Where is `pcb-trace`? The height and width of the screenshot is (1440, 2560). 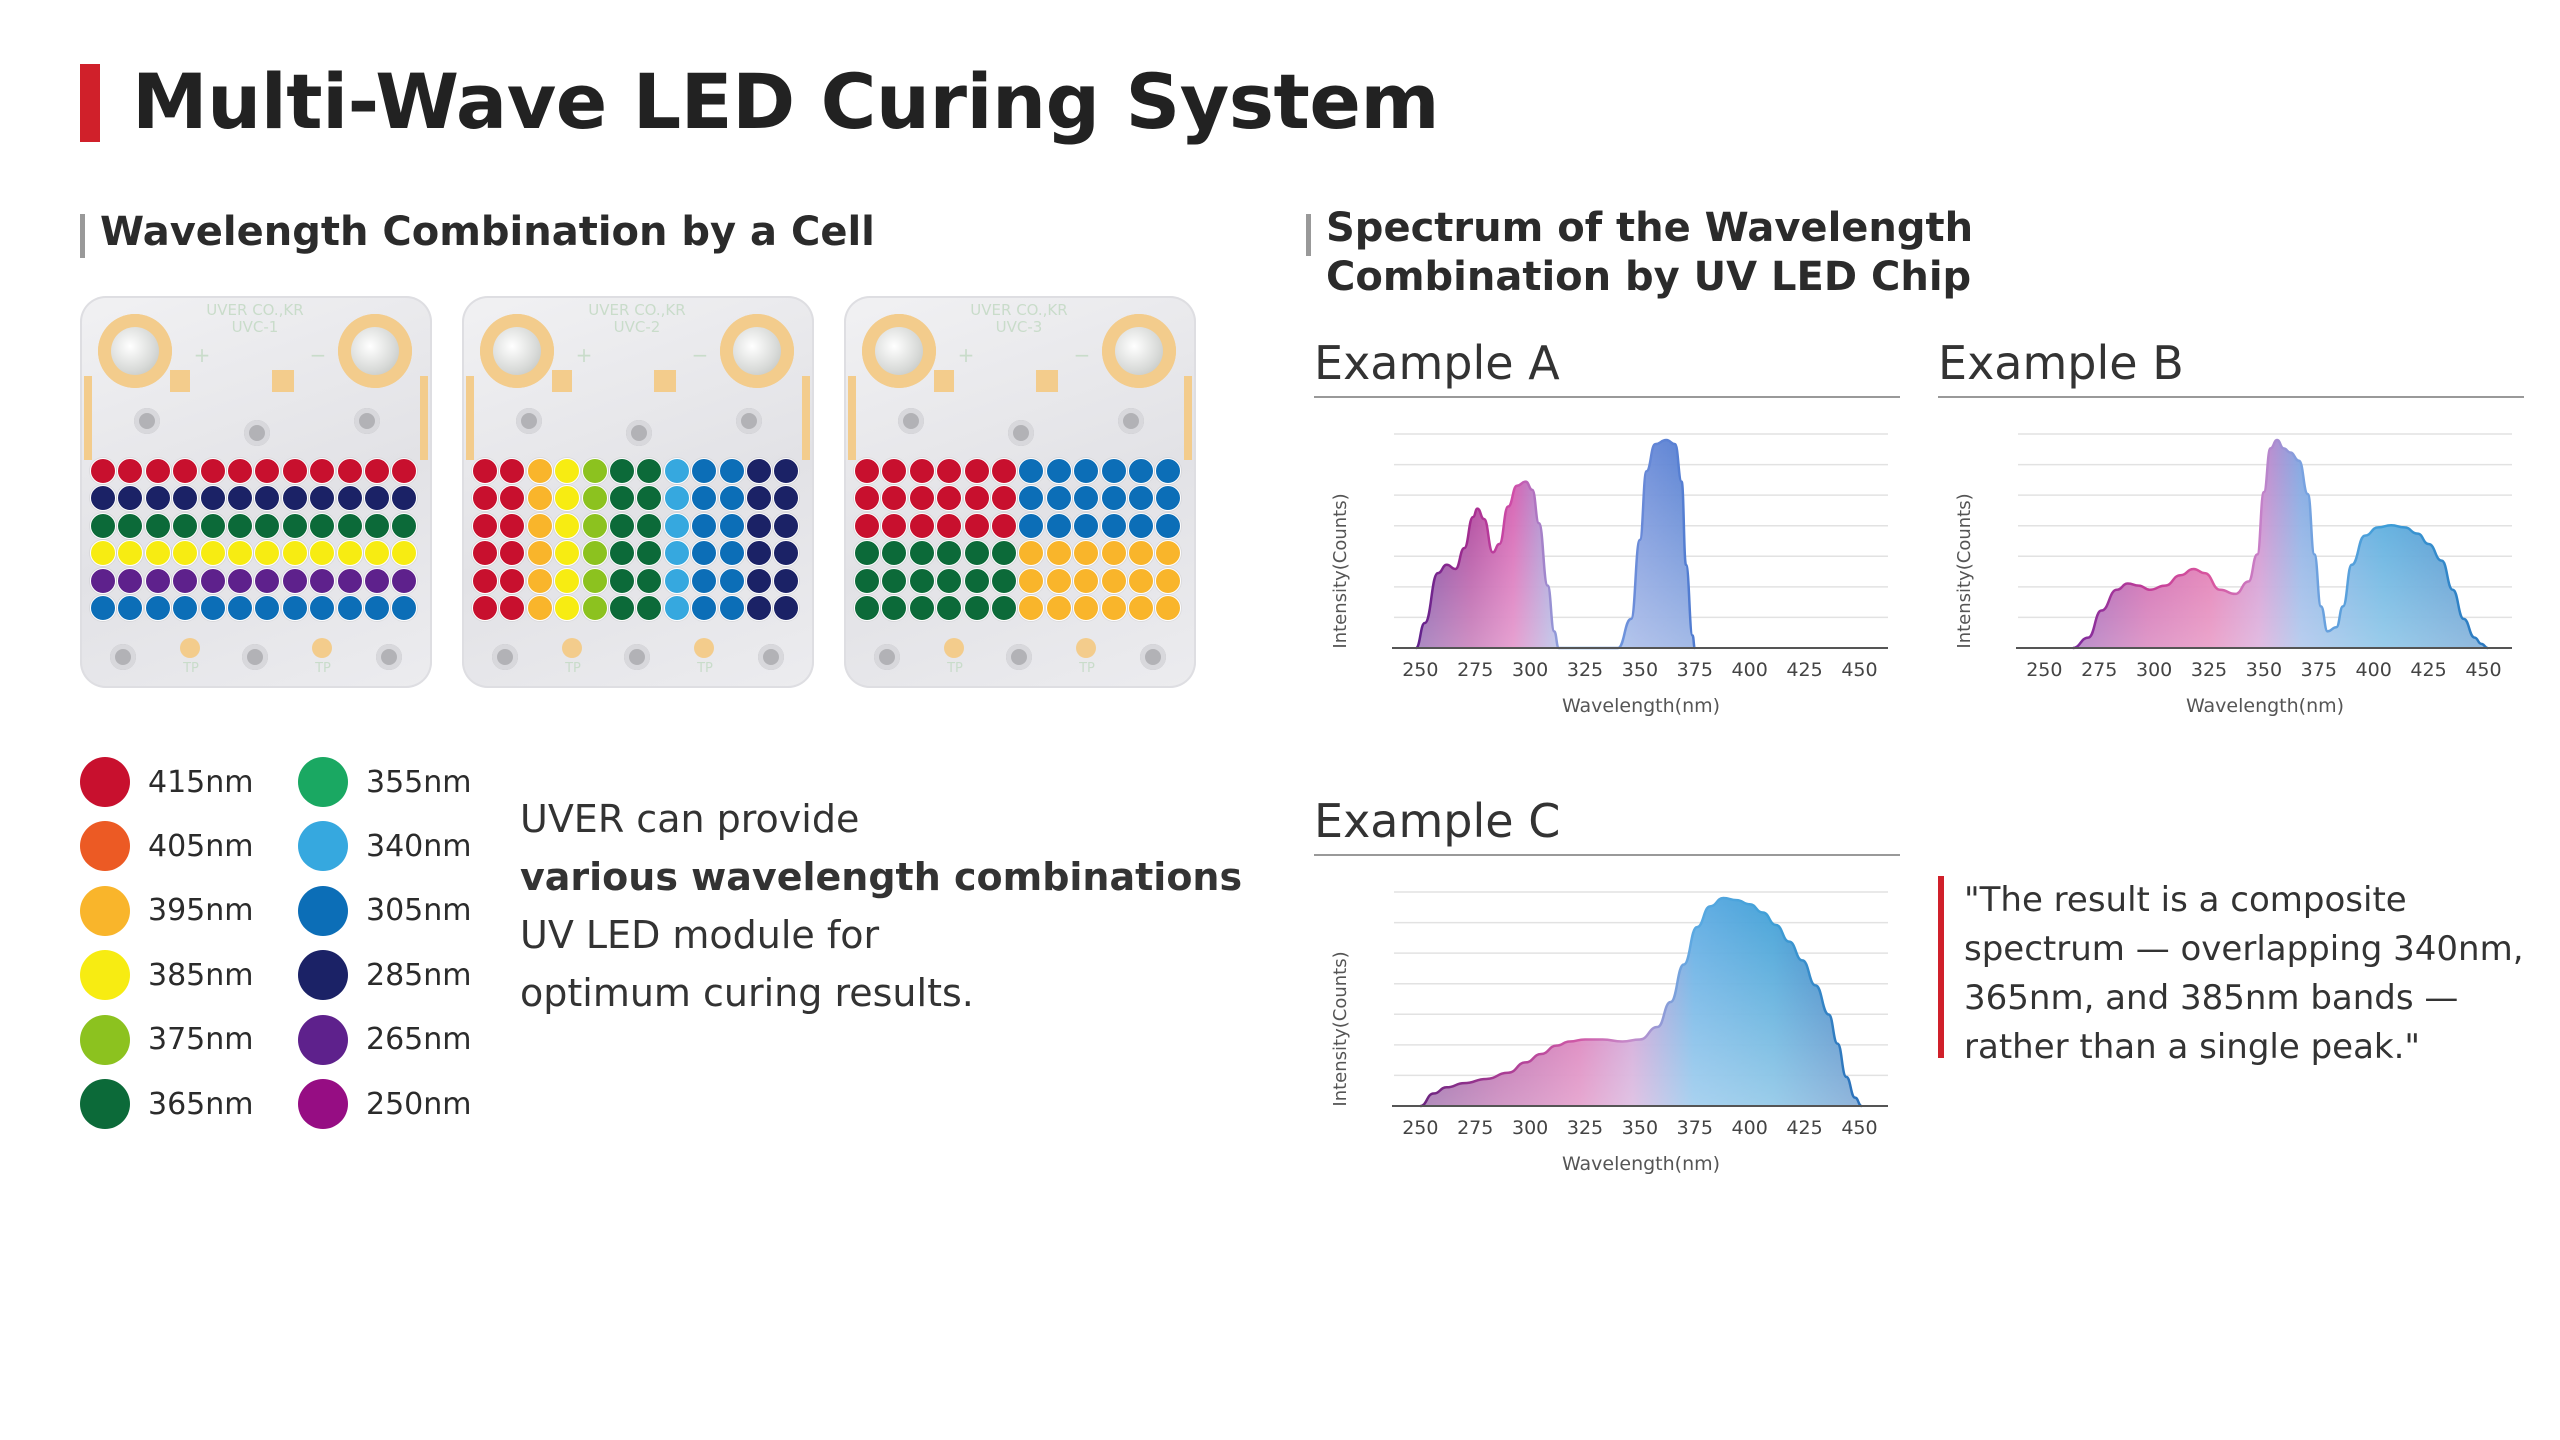
pcb-trace is located at coordinates (1188, 418).